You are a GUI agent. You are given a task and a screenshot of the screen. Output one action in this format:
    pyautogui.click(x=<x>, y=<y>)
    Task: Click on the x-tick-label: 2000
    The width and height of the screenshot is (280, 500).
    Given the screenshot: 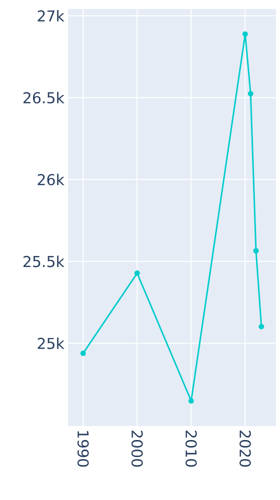 What is the action you would take?
    pyautogui.click(x=137, y=448)
    